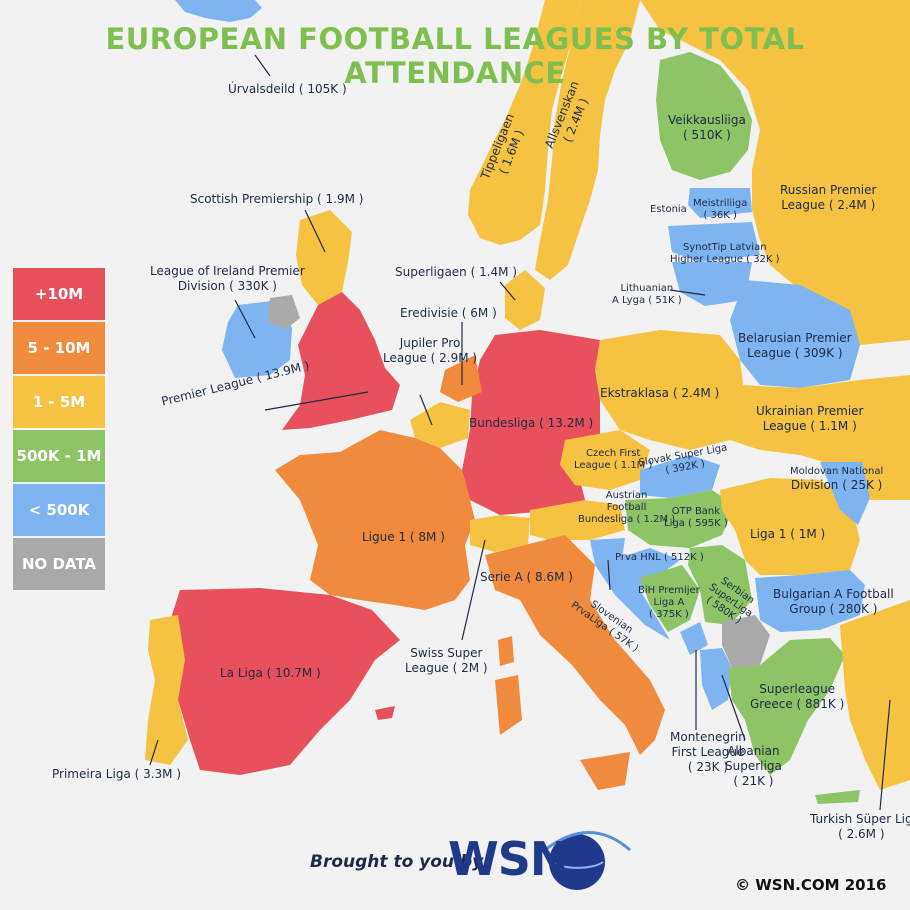 Image resolution: width=910 pixels, height=910 pixels. What do you see at coordinates (448, 313) in the screenshot?
I see `label-netherlands: Eredivisie ( 6M )` at bounding box center [448, 313].